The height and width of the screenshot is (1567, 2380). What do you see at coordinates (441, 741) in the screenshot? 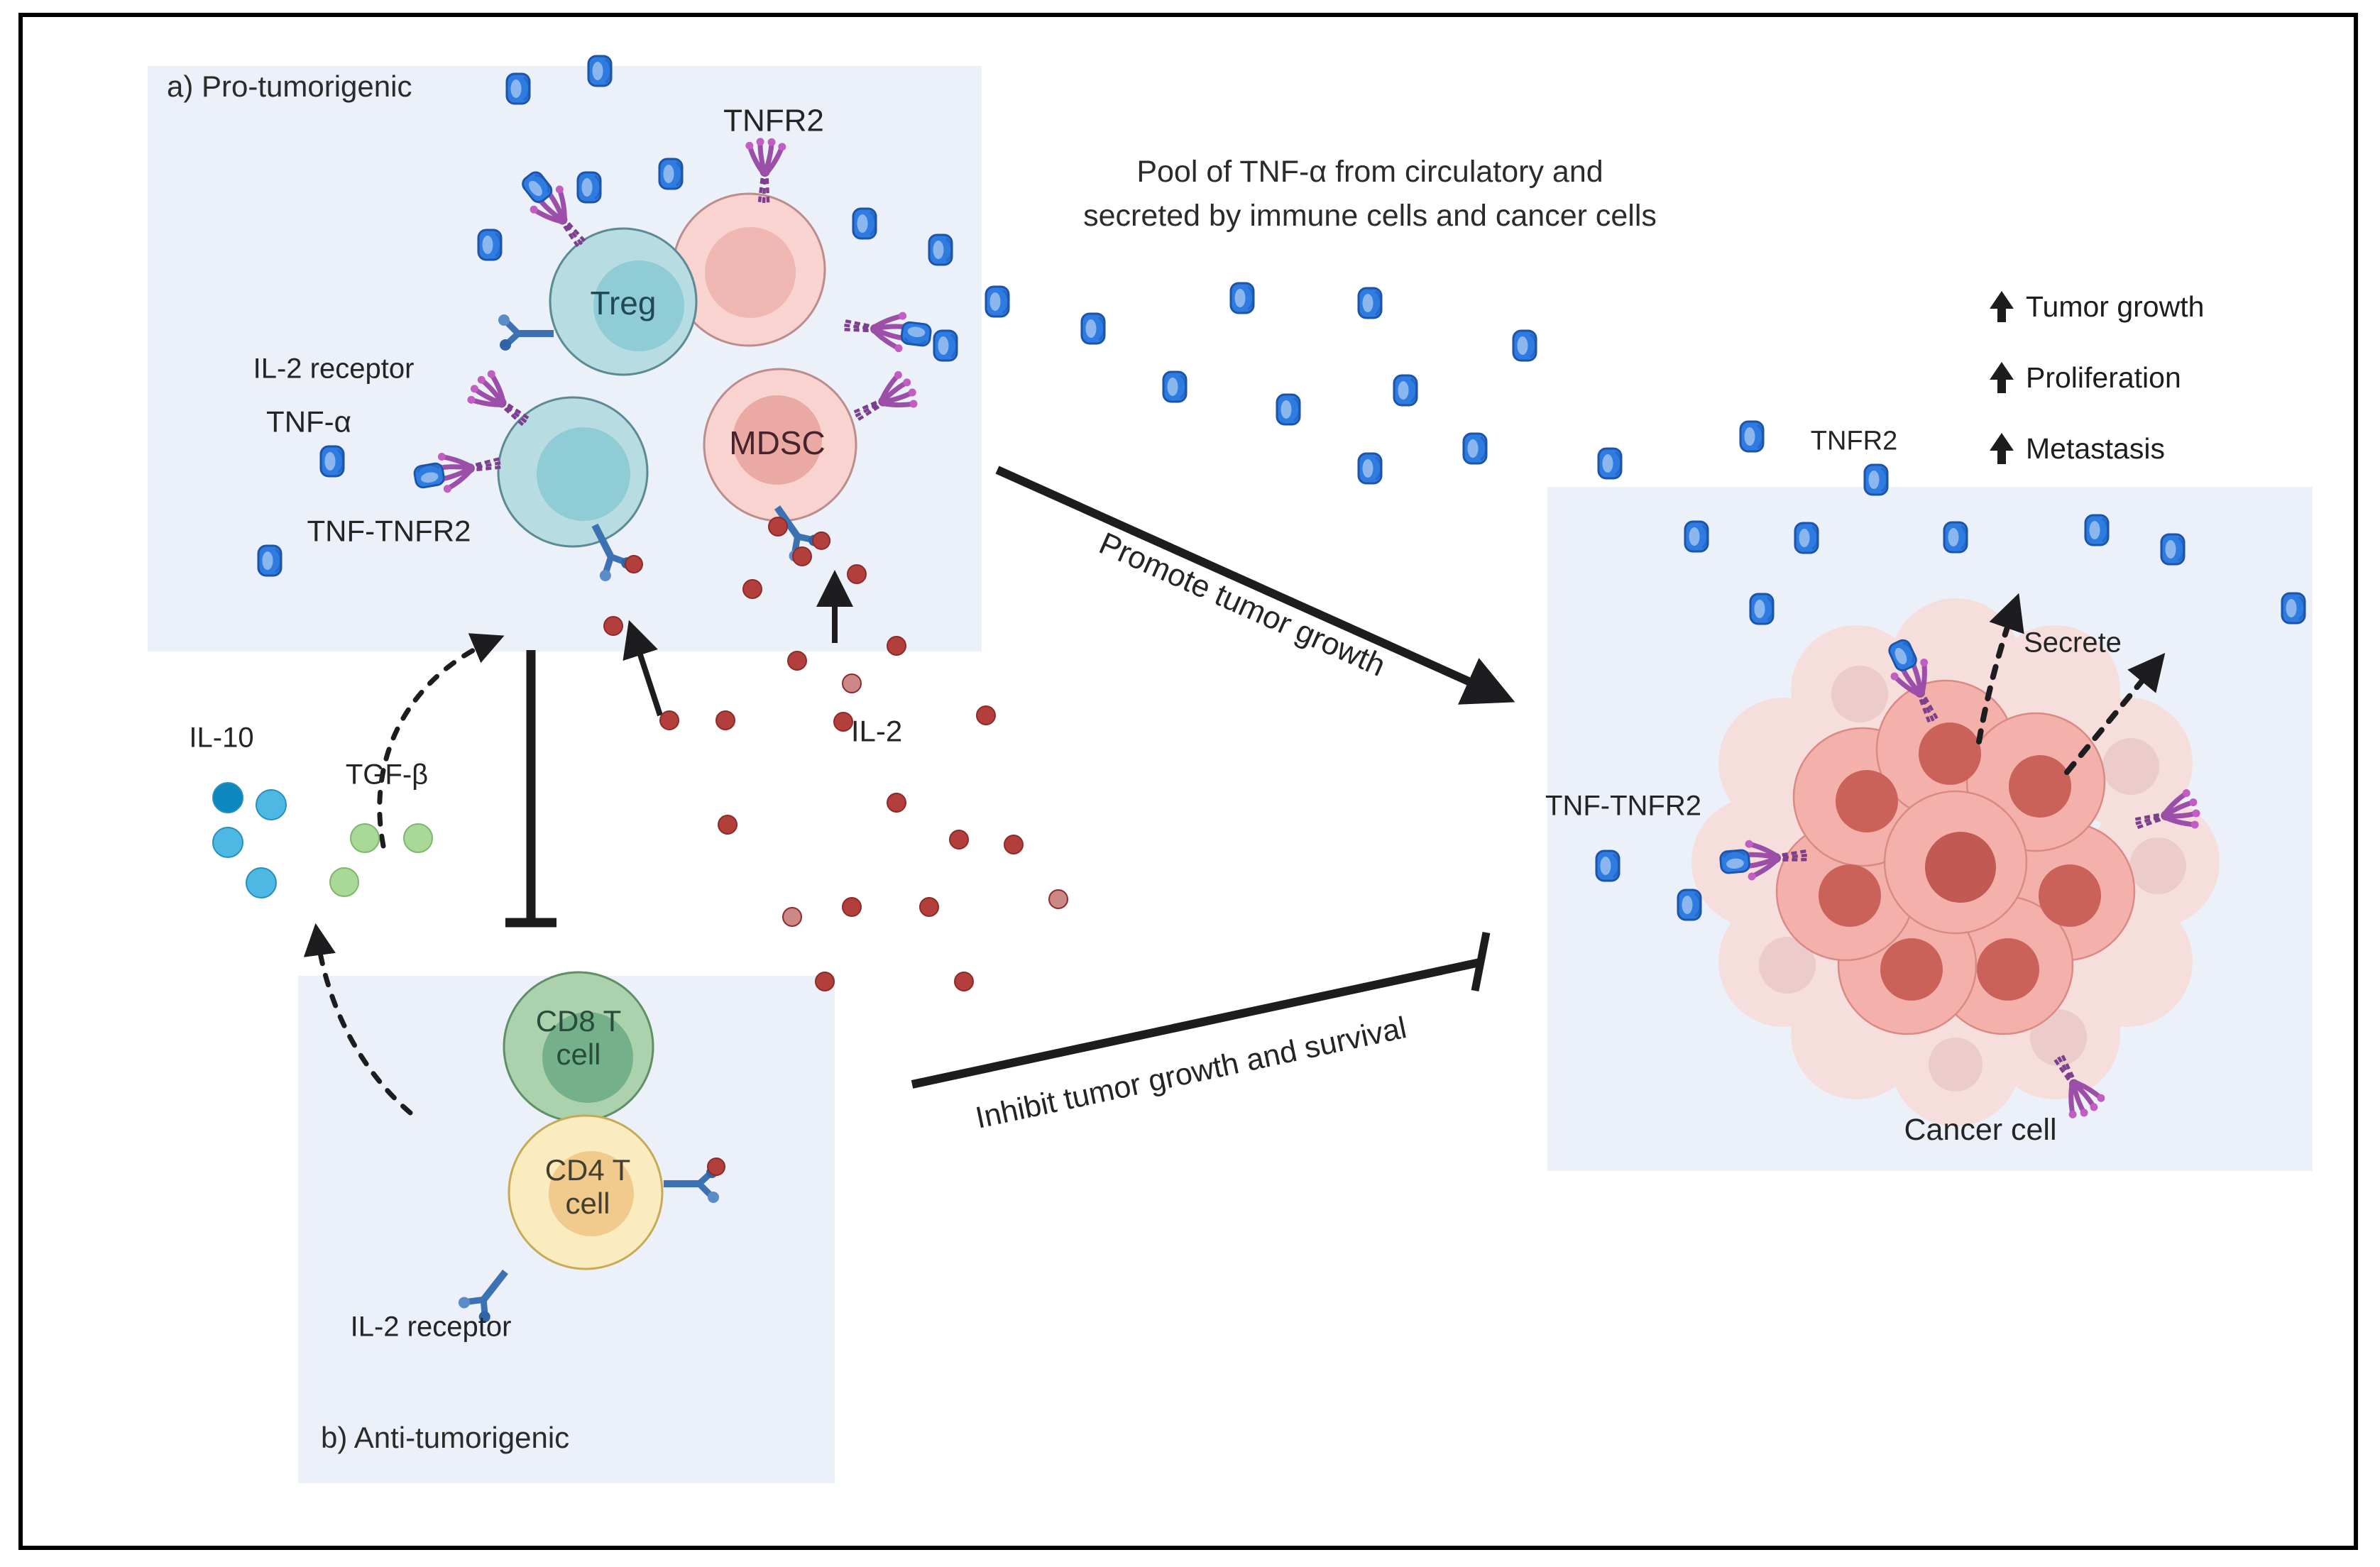
I see `cytokine-feedback-arrow-up` at bounding box center [441, 741].